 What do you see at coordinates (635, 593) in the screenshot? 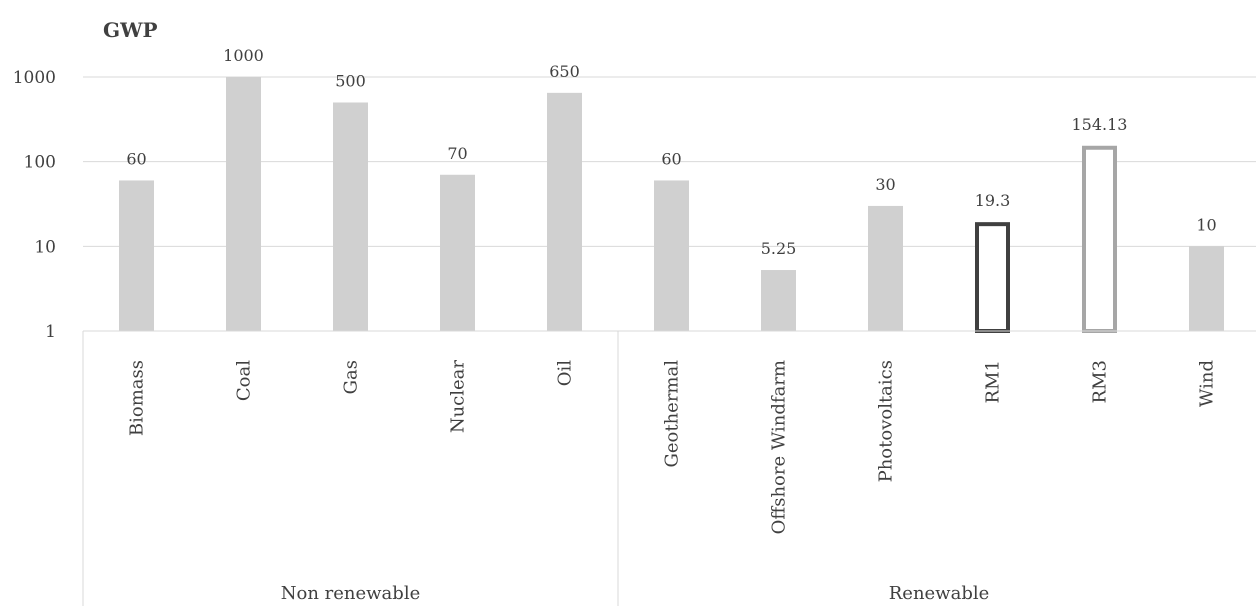
I see `group-labels: Non renewable Renewable` at bounding box center [635, 593].